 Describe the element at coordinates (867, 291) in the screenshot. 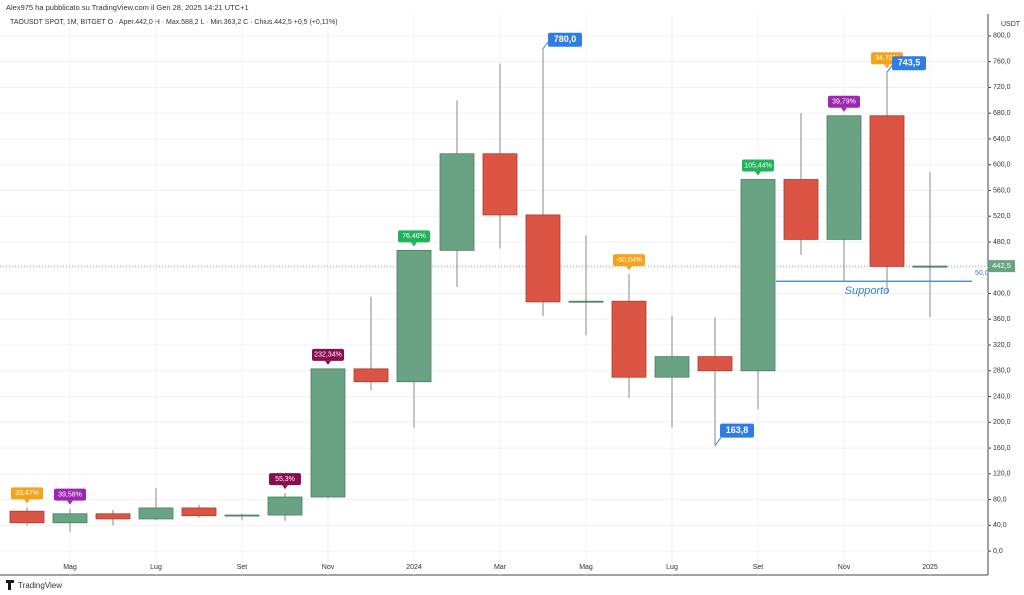

I see `support-label: Supporto` at that location.